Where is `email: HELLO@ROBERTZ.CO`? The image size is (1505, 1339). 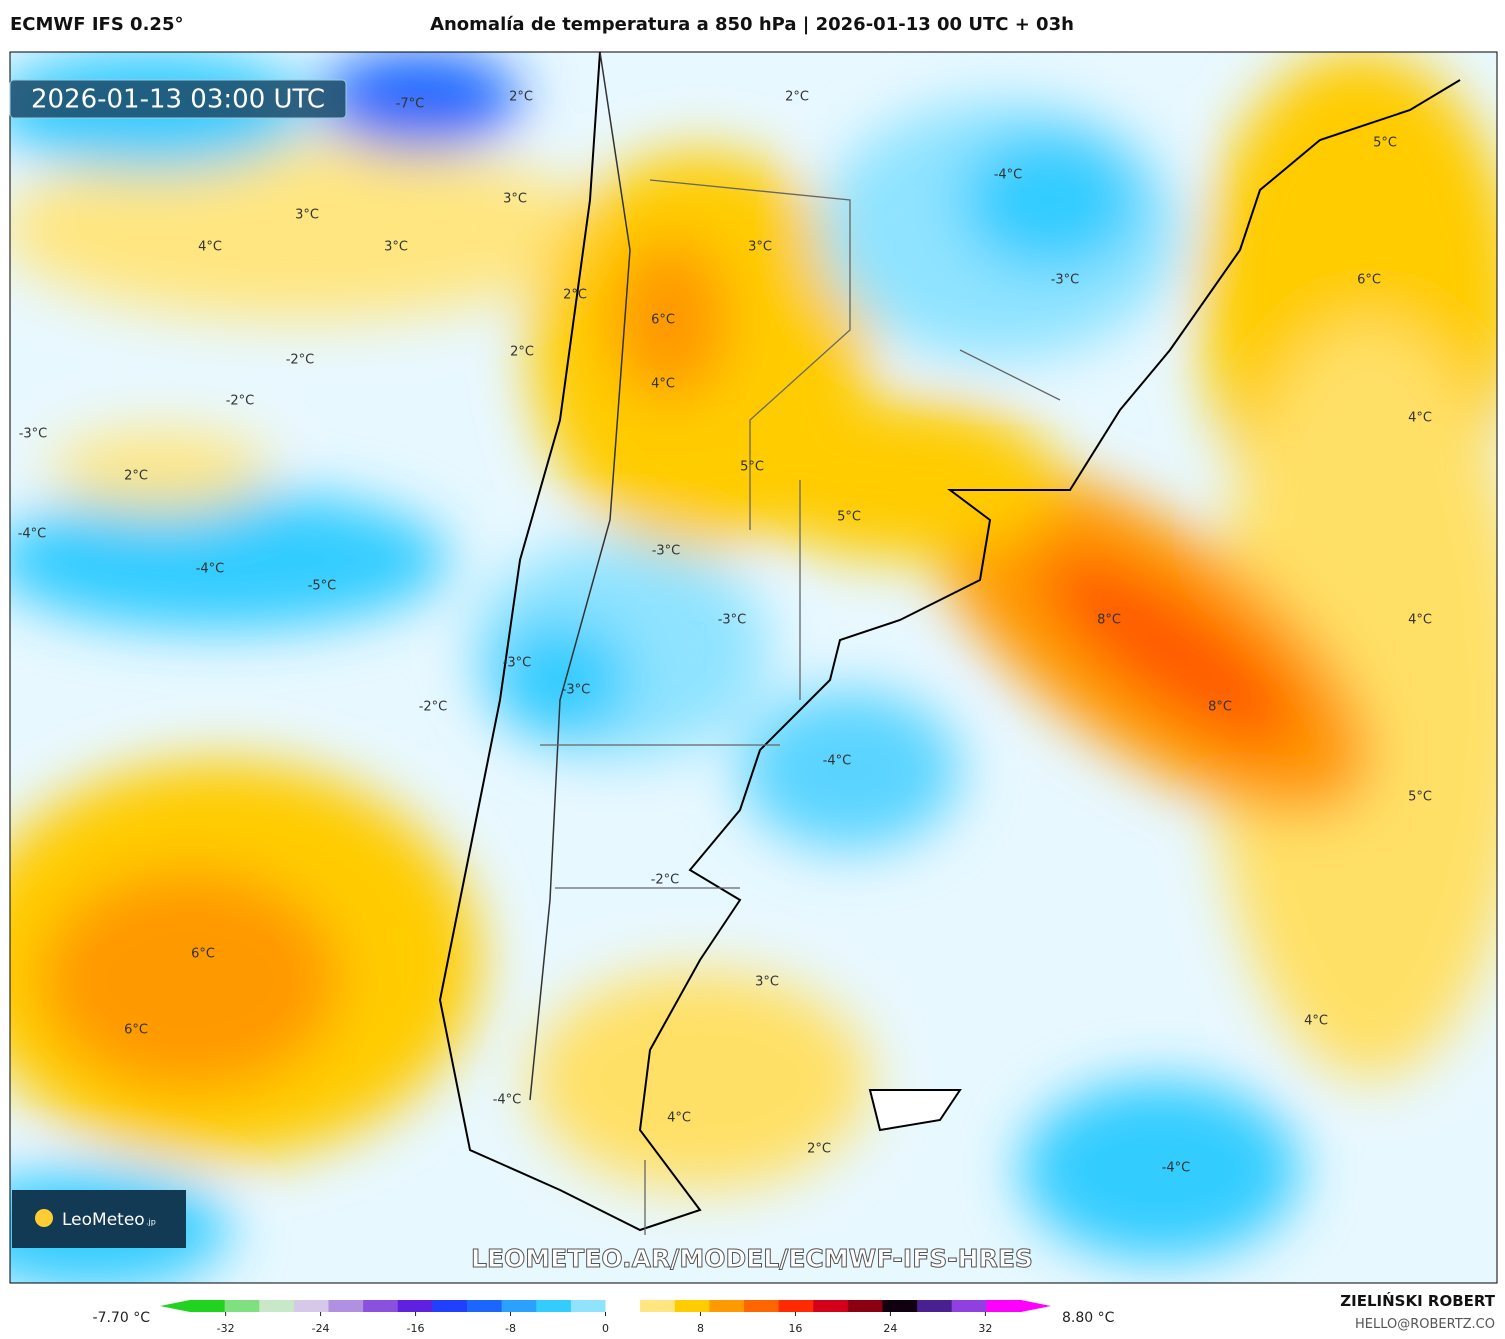
email: HELLO@ROBERTZ.CO is located at coordinates (1425, 1324).